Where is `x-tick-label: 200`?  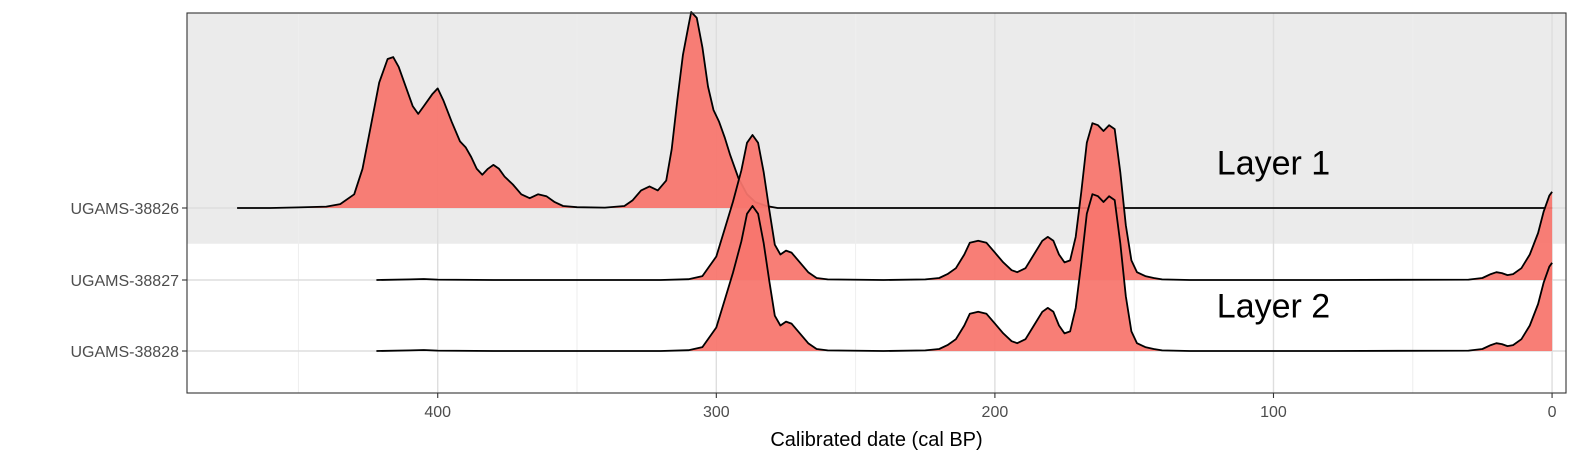 x-tick-label: 200 is located at coordinates (995, 412).